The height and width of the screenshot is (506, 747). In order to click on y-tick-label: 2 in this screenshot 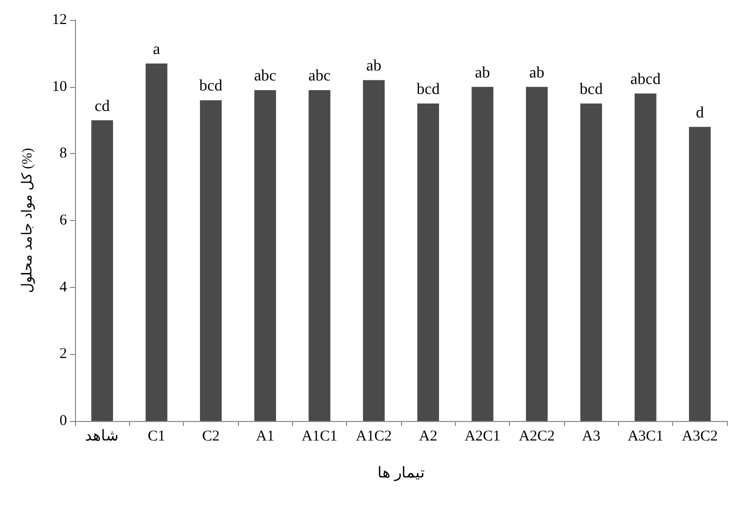, I will do `click(63, 354)`.